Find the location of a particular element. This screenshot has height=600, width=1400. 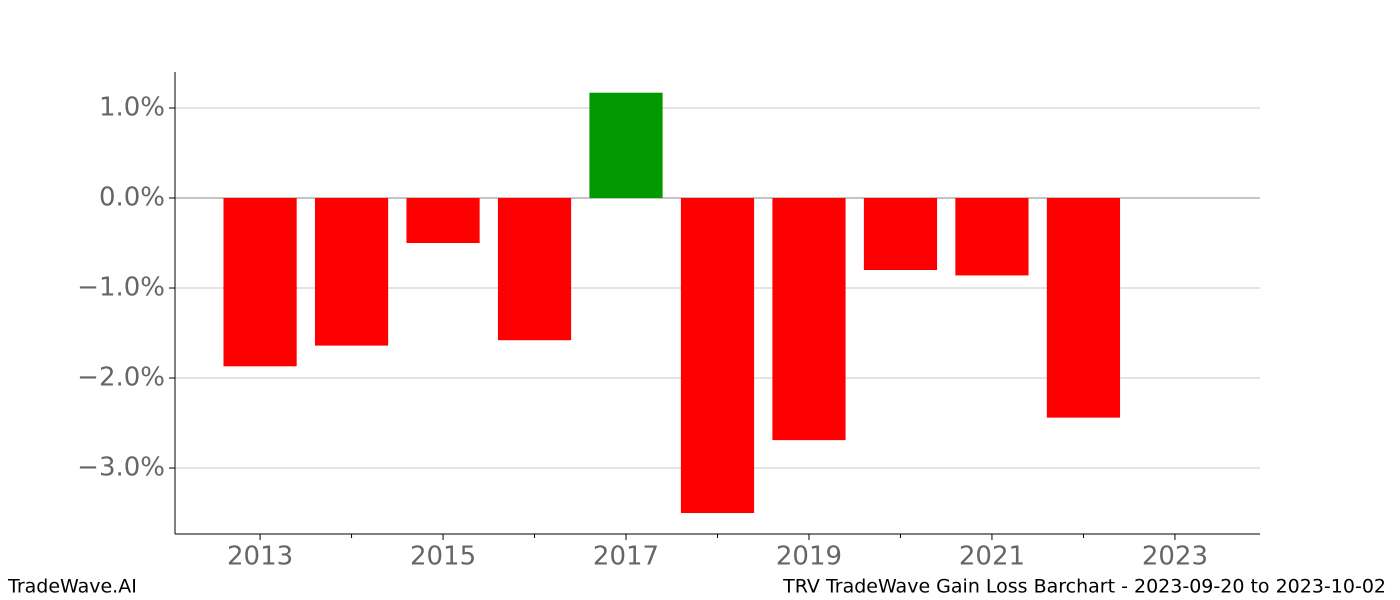

x-tick-label: 2023 is located at coordinates (1175, 557).